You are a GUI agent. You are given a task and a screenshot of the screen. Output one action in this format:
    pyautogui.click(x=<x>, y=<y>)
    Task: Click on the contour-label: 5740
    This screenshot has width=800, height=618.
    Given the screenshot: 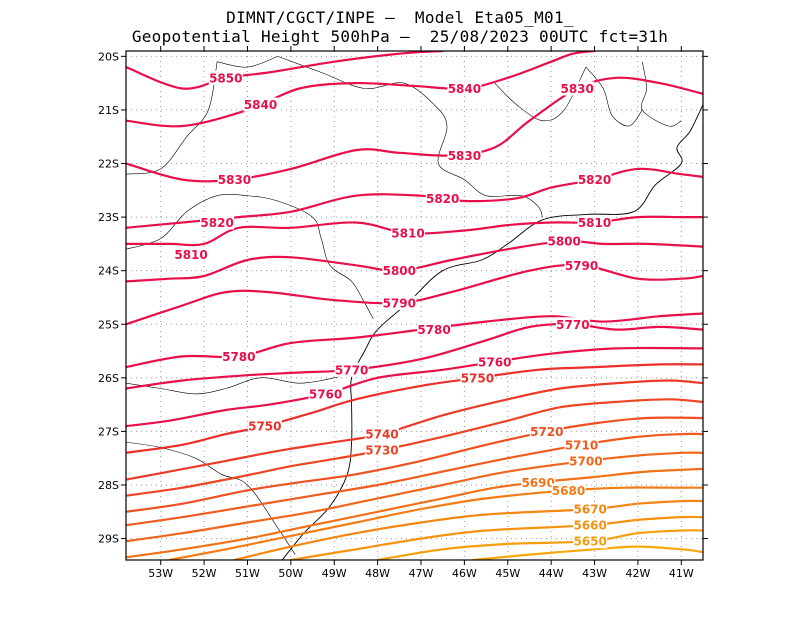 What is the action you would take?
    pyautogui.click(x=381, y=435)
    